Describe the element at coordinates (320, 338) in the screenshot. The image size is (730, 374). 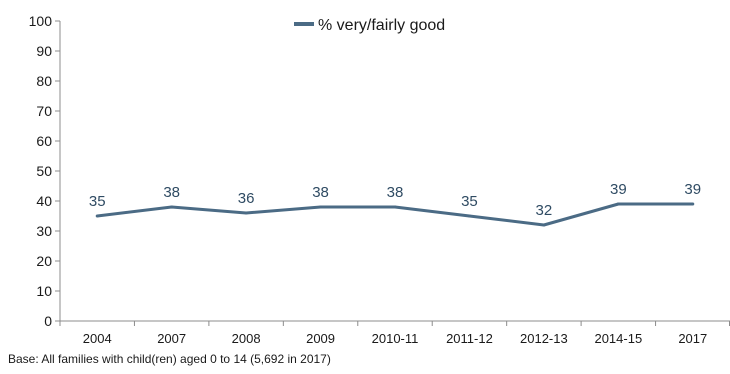
I see `x-tick-label: 2009` at that location.